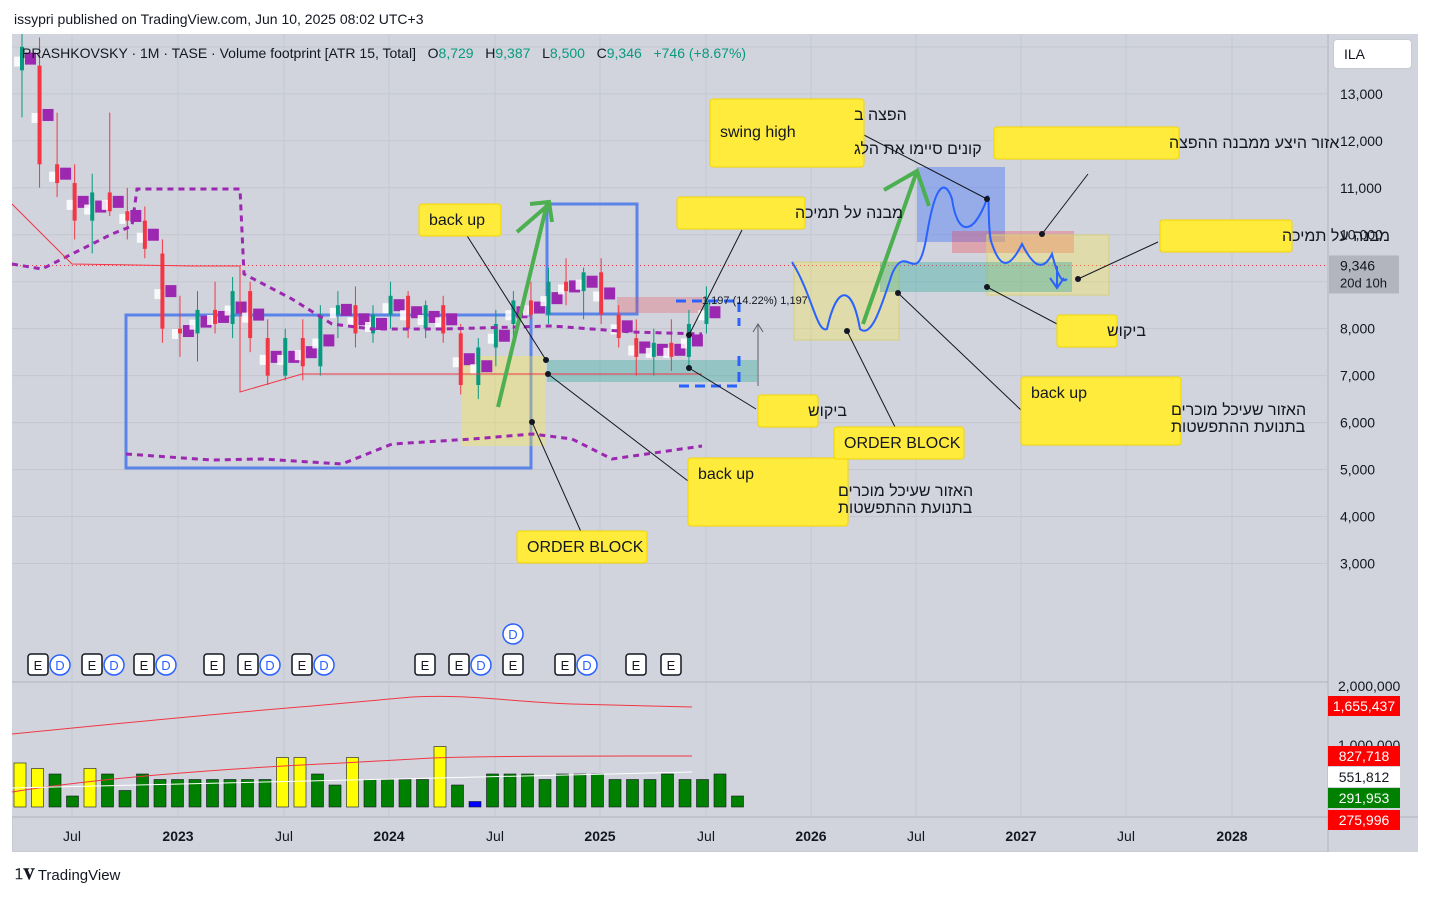 This screenshot has width=1431, height=897. I want to click on annotation-structure-2: מבנה על תמיכה, so click(1274, 236).